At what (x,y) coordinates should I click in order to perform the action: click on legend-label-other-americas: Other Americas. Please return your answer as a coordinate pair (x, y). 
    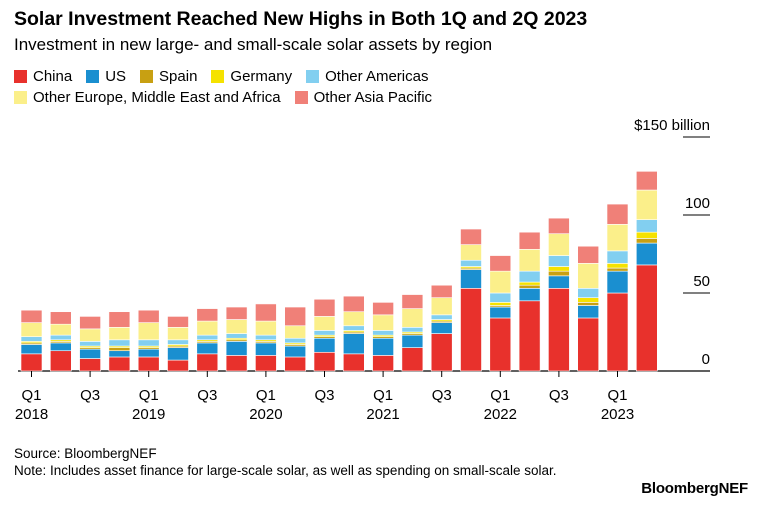
    Looking at the image, I should click on (377, 76).